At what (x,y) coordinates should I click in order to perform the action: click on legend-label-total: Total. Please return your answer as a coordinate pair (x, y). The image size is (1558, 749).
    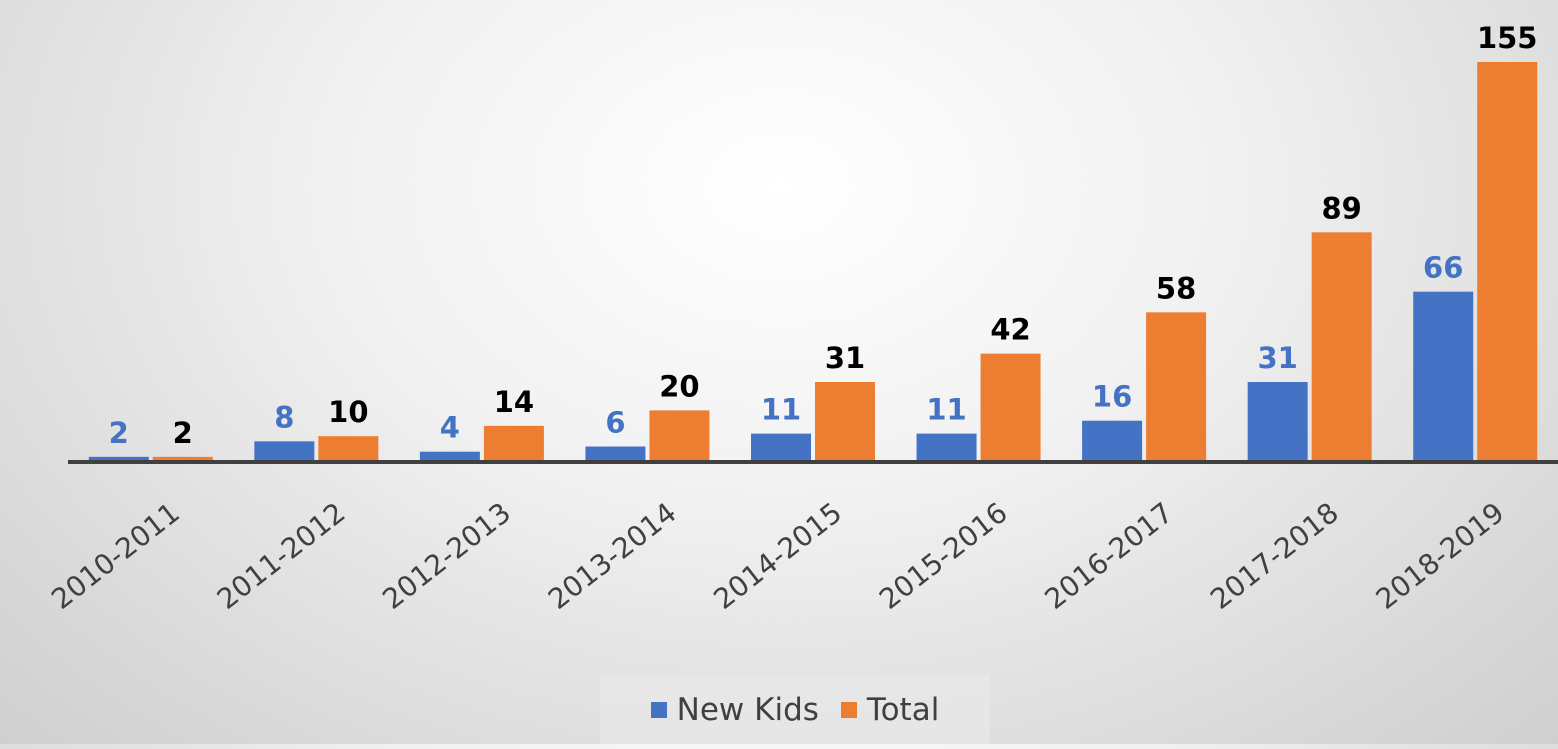
    Looking at the image, I should click on (903, 710).